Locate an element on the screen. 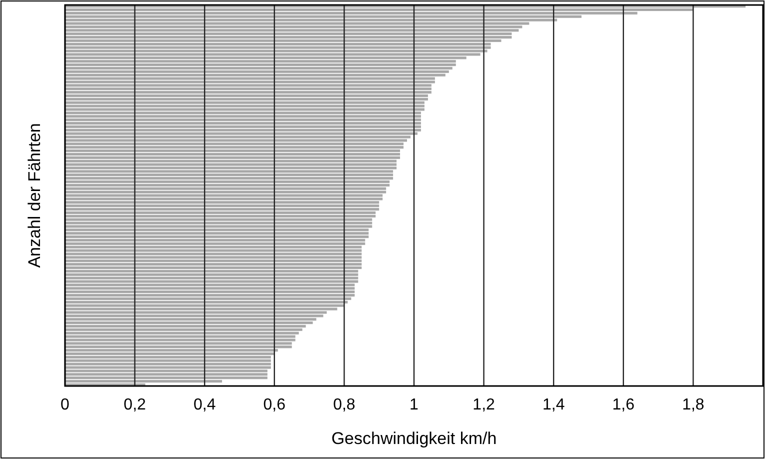  x-tick-label: 1,4 is located at coordinates (553, 405).